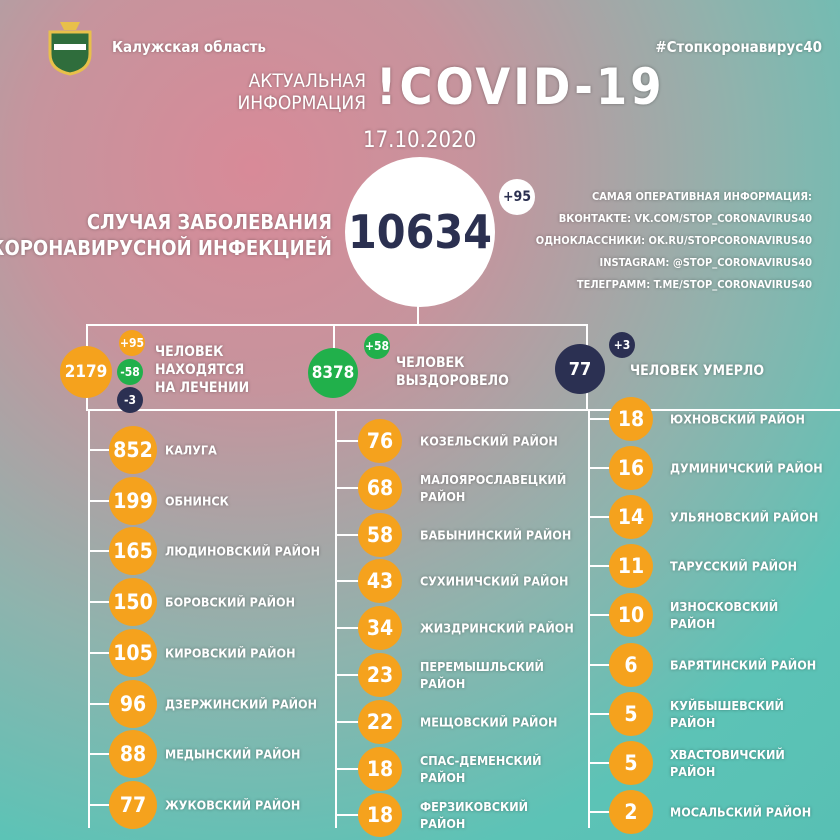 The image size is (840, 840). Describe the element at coordinates (133, 450) in the screenshot. I see `district-value: 852` at that location.